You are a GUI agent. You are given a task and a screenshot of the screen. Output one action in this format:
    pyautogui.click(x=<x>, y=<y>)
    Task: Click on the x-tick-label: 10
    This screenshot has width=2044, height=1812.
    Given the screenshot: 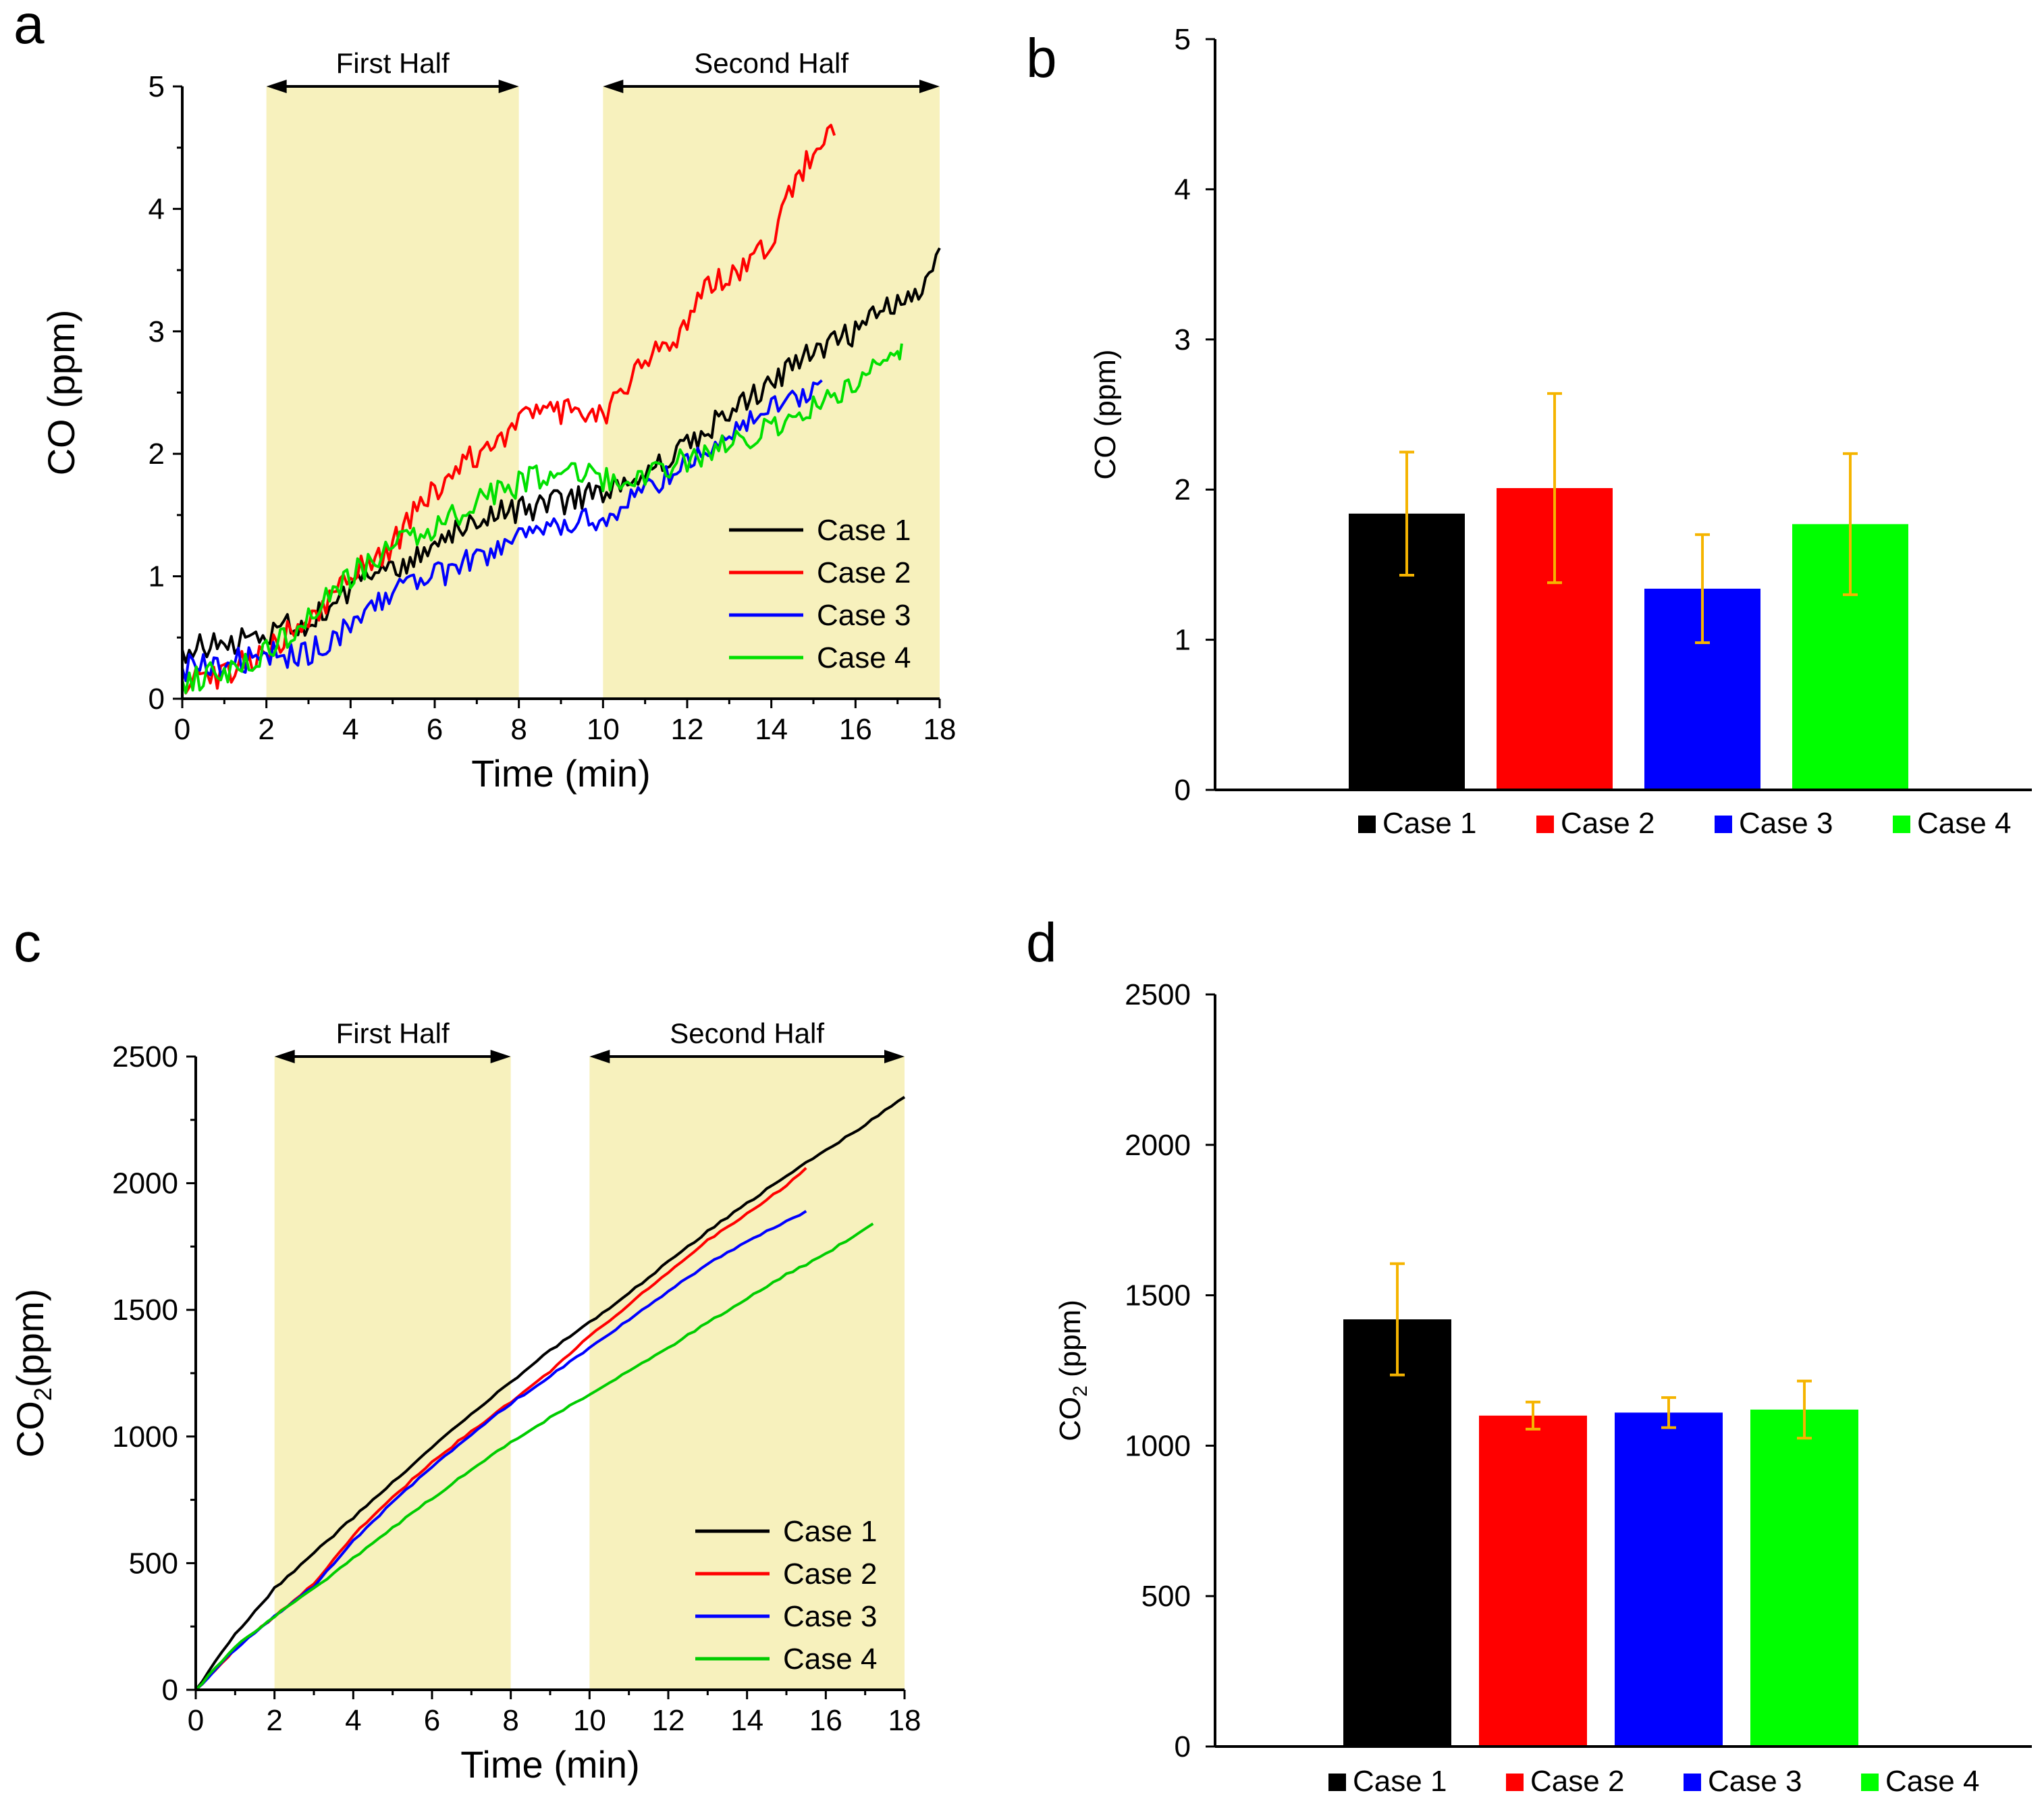 What is the action you would take?
    pyautogui.click(x=589, y=1720)
    